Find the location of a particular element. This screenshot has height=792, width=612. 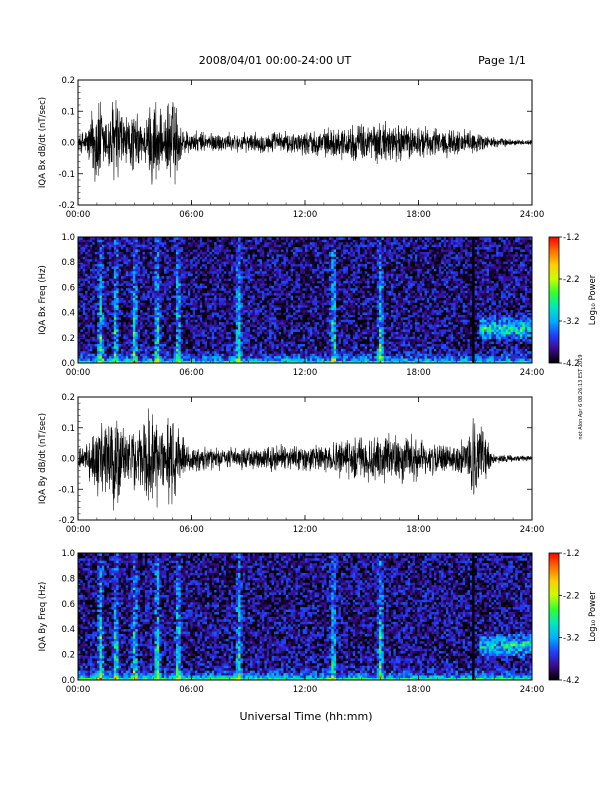

x-tick-label: 00:00 is located at coordinates (78, 215).